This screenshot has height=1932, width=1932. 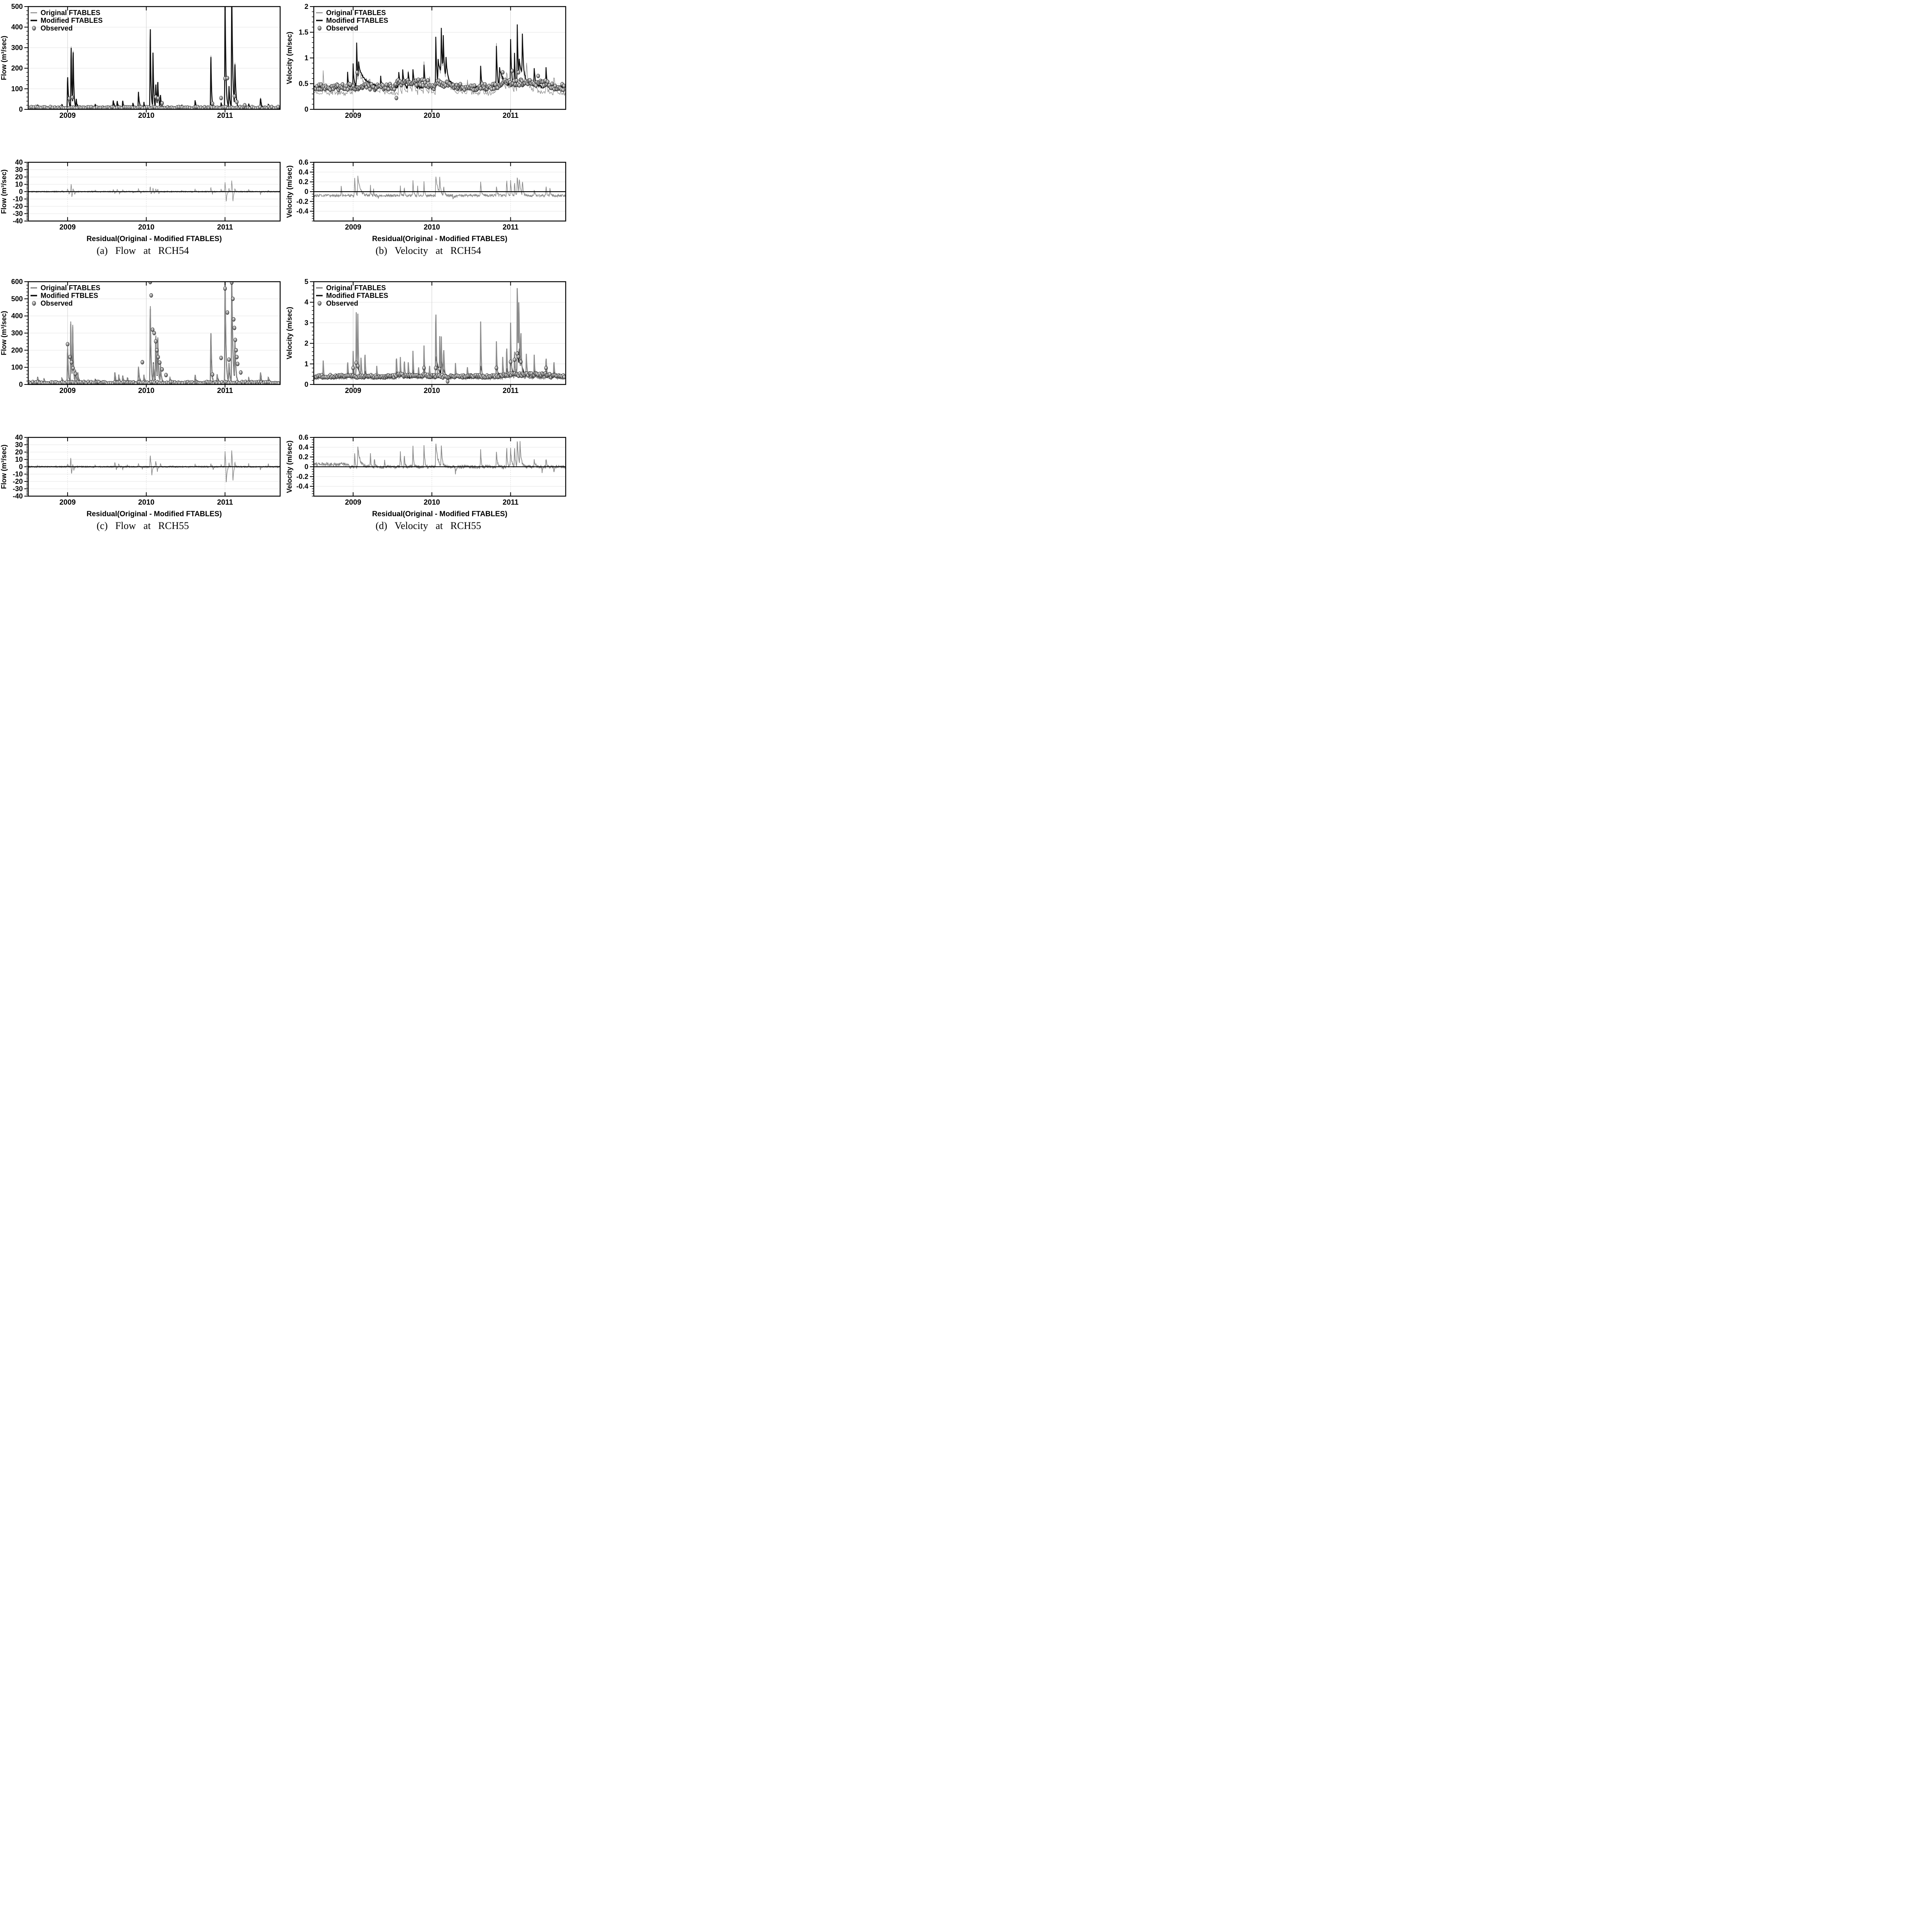 What do you see at coordinates (303, 84) in the screenshot?
I see `svg-text: 0.5` at bounding box center [303, 84].